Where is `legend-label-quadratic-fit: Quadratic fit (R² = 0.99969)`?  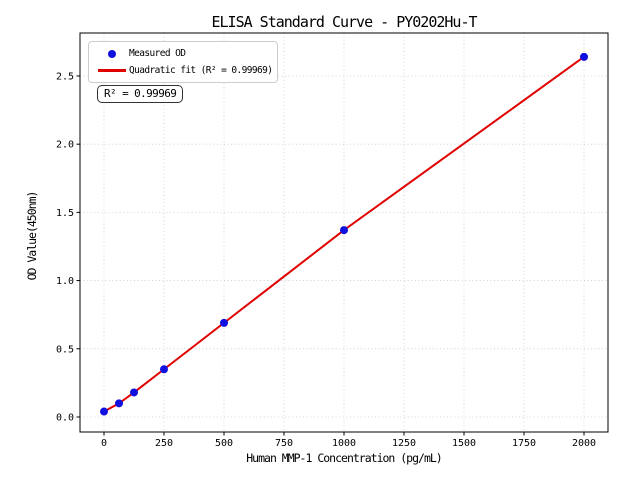 legend-label-quadratic-fit: Quadratic fit (R² = 0.99969) is located at coordinates (201, 70).